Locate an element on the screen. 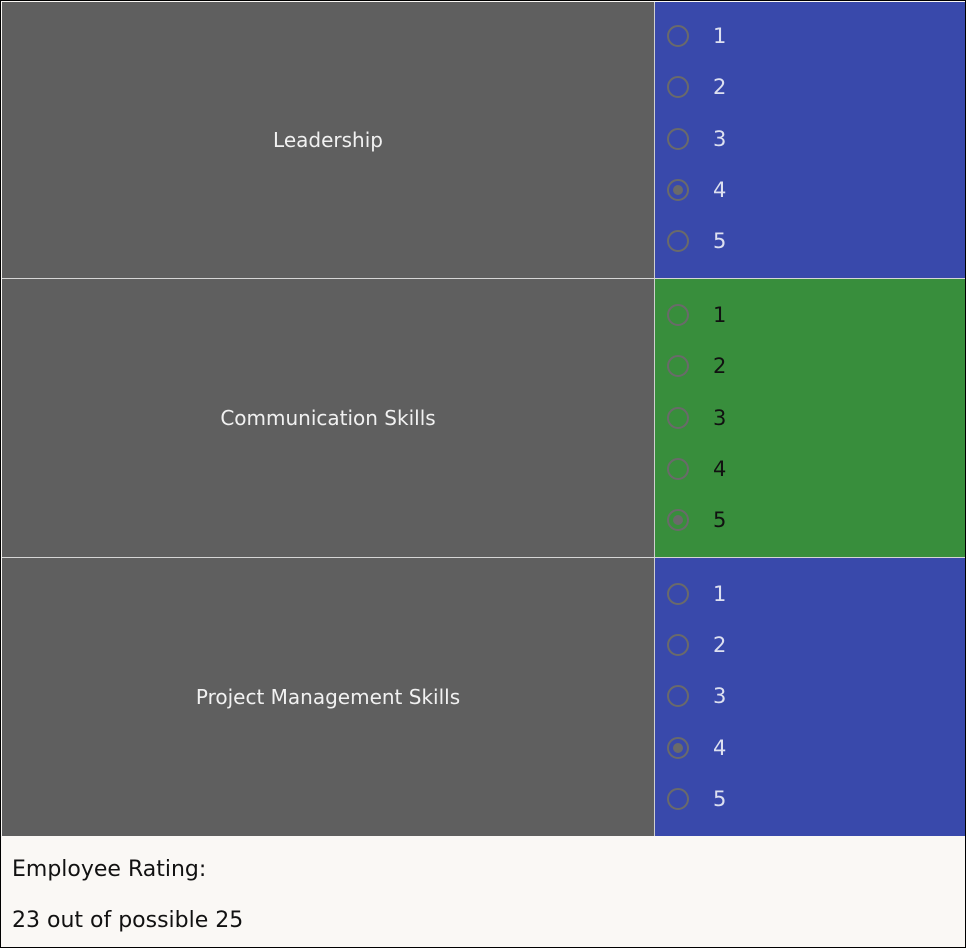 This screenshot has height=948, width=966. summary-title: Employee Rating: is located at coordinates (109, 869).